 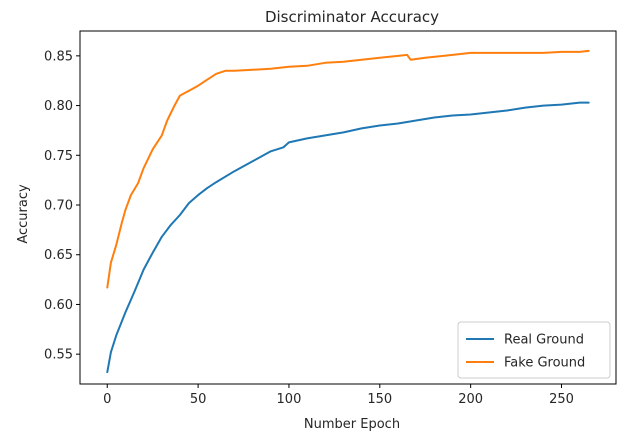 What do you see at coordinates (352, 424) in the screenshot?
I see `x-axis-label: Number Epoch` at bounding box center [352, 424].